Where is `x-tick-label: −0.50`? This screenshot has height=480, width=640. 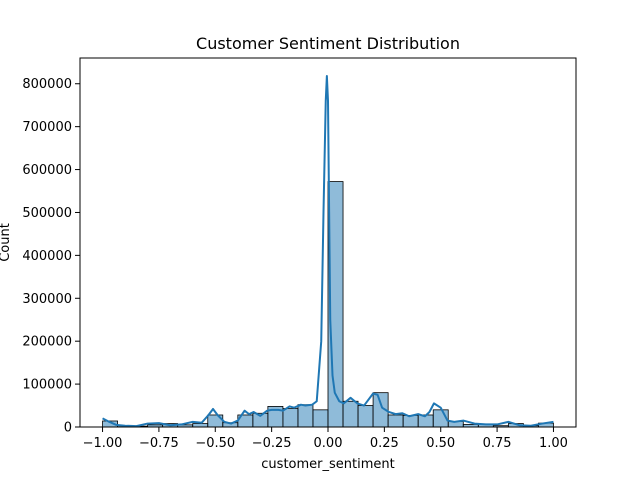
x-tick-label: −0.50 is located at coordinates (215, 443).